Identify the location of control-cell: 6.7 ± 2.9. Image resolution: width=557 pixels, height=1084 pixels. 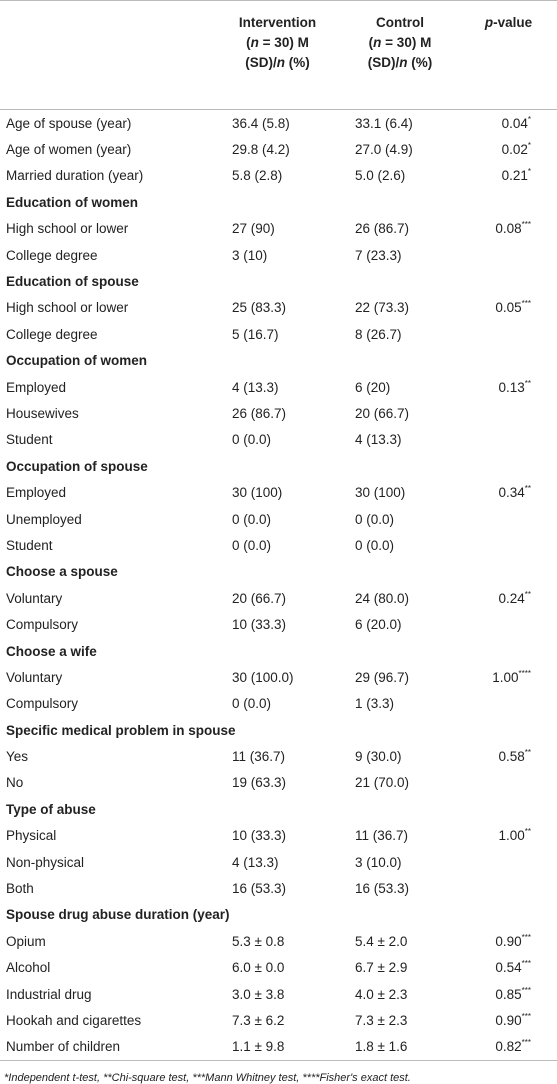
(381, 968).